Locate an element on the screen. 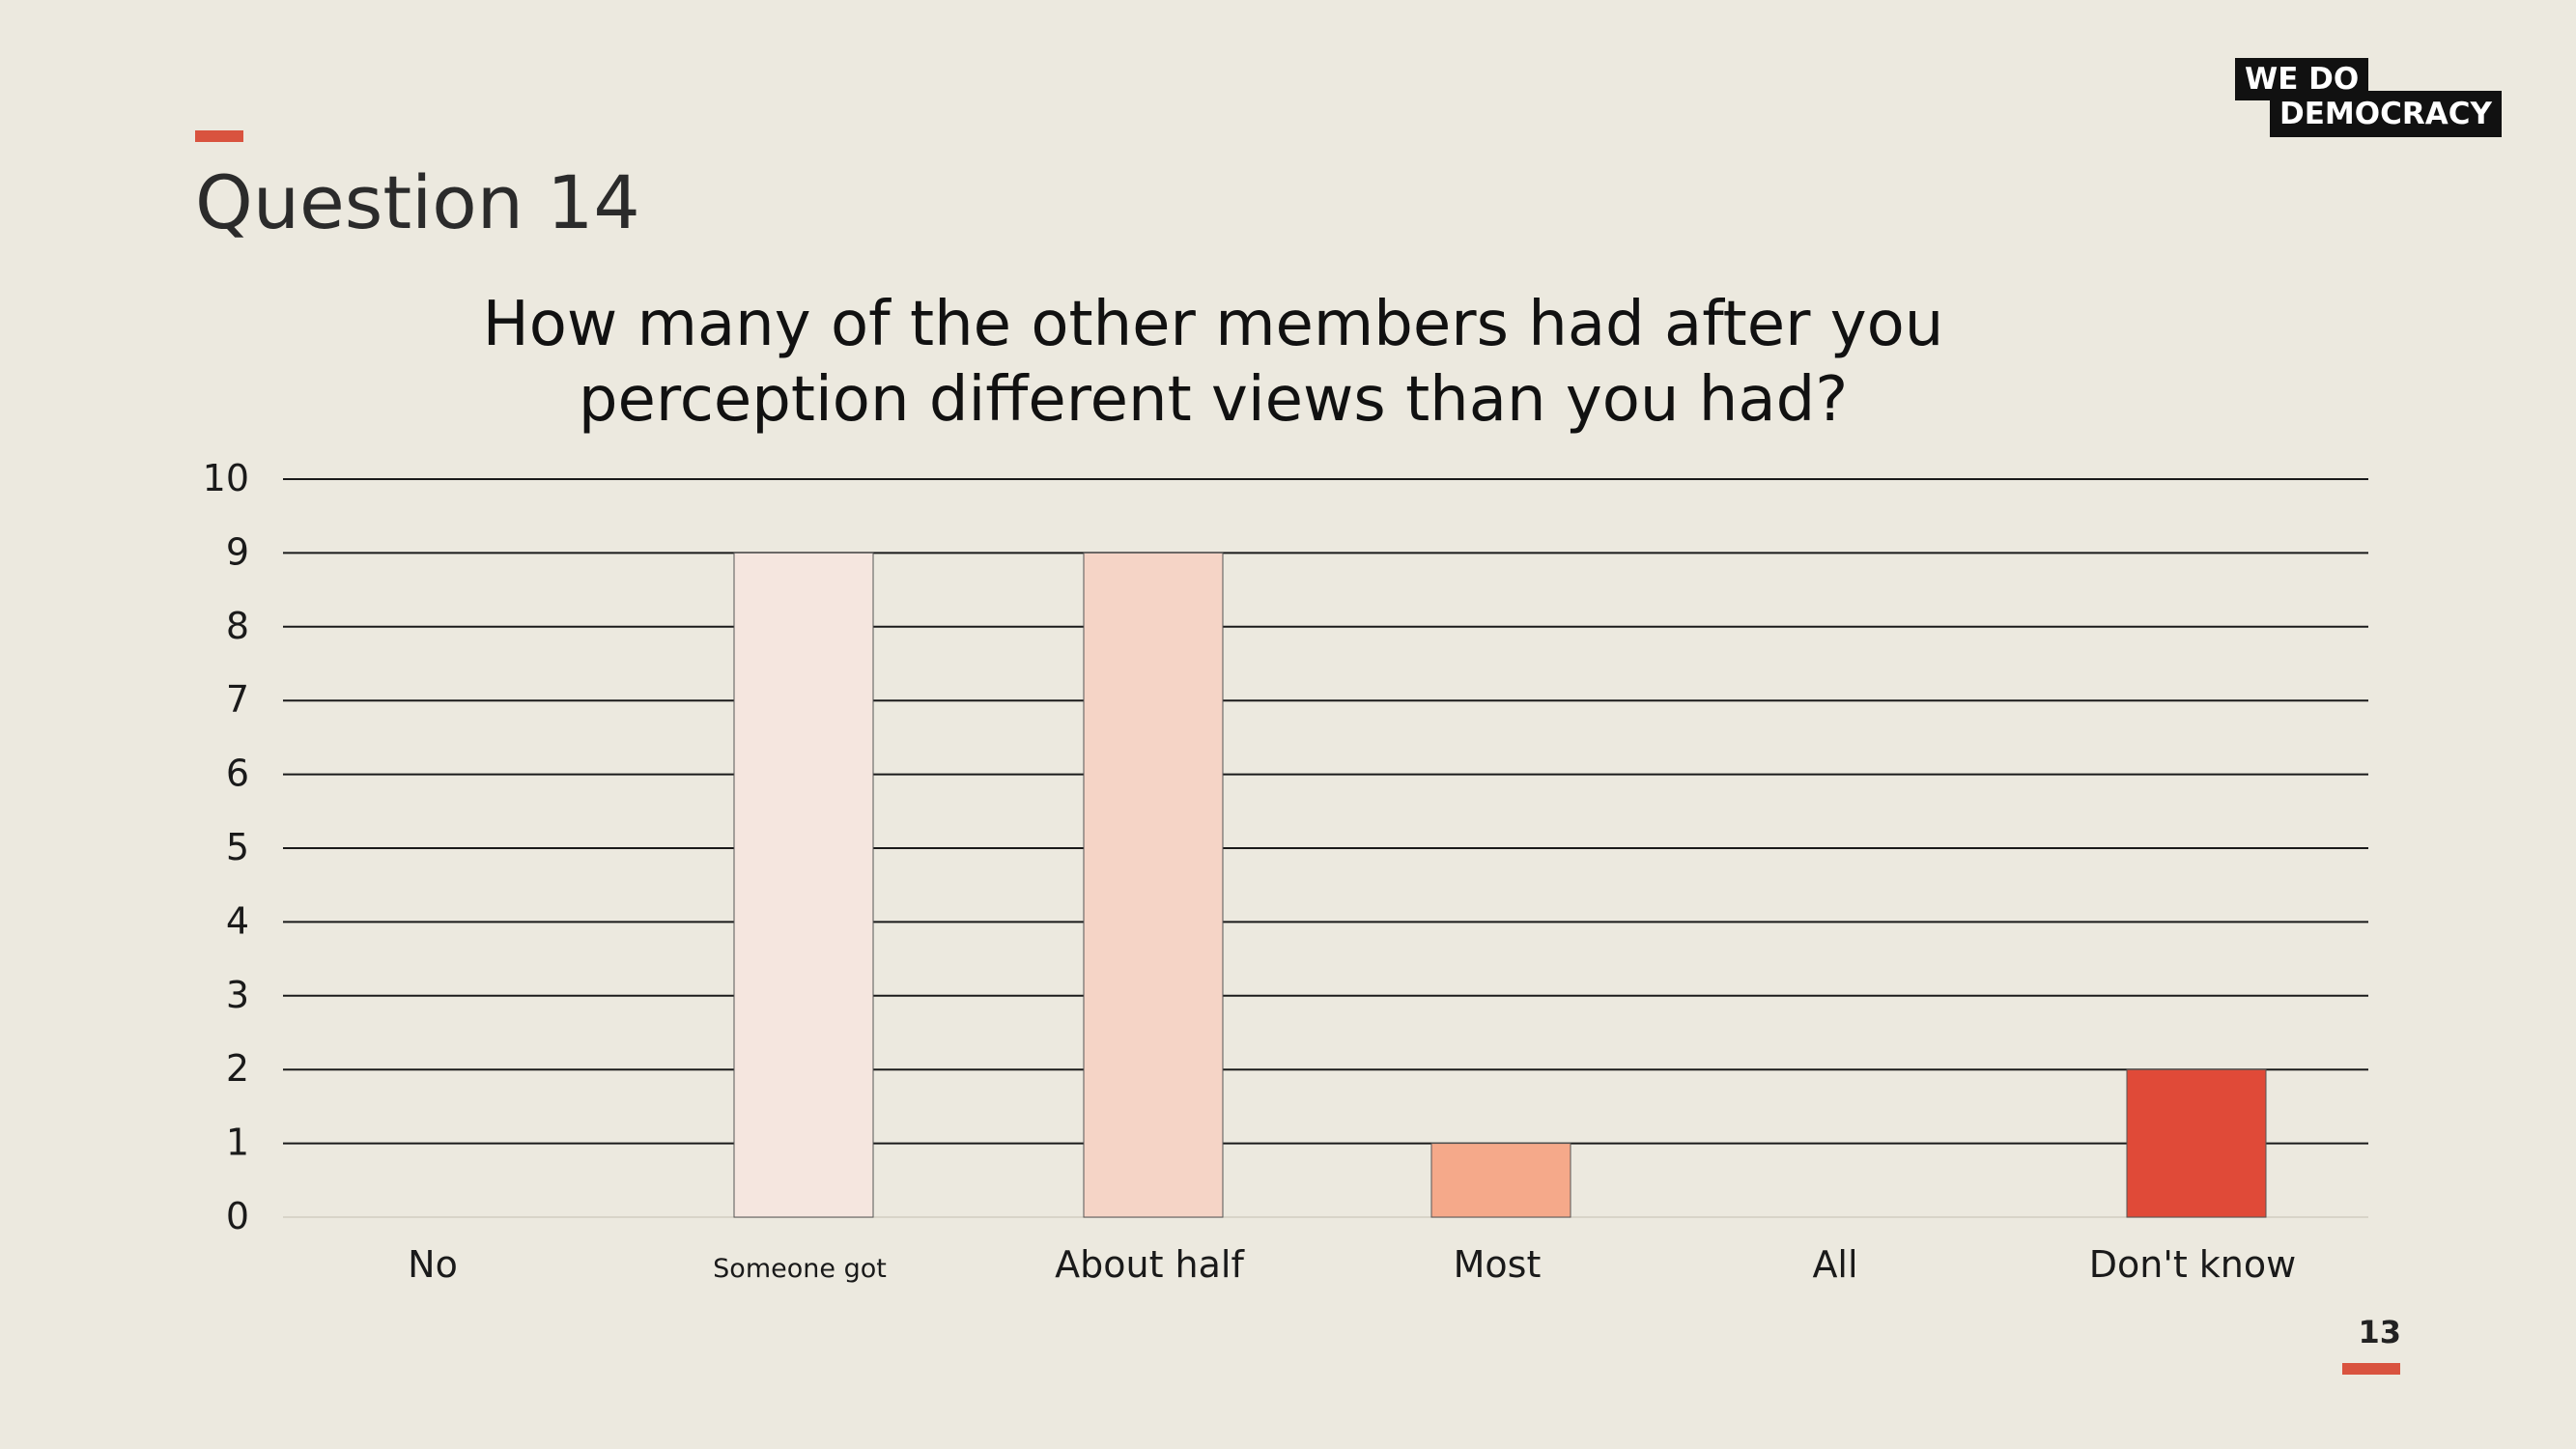 This screenshot has width=2576, height=1449. y-axis-ticks: 0 1 2 3 4 5 6 7 8 9 10 is located at coordinates (226, 847).